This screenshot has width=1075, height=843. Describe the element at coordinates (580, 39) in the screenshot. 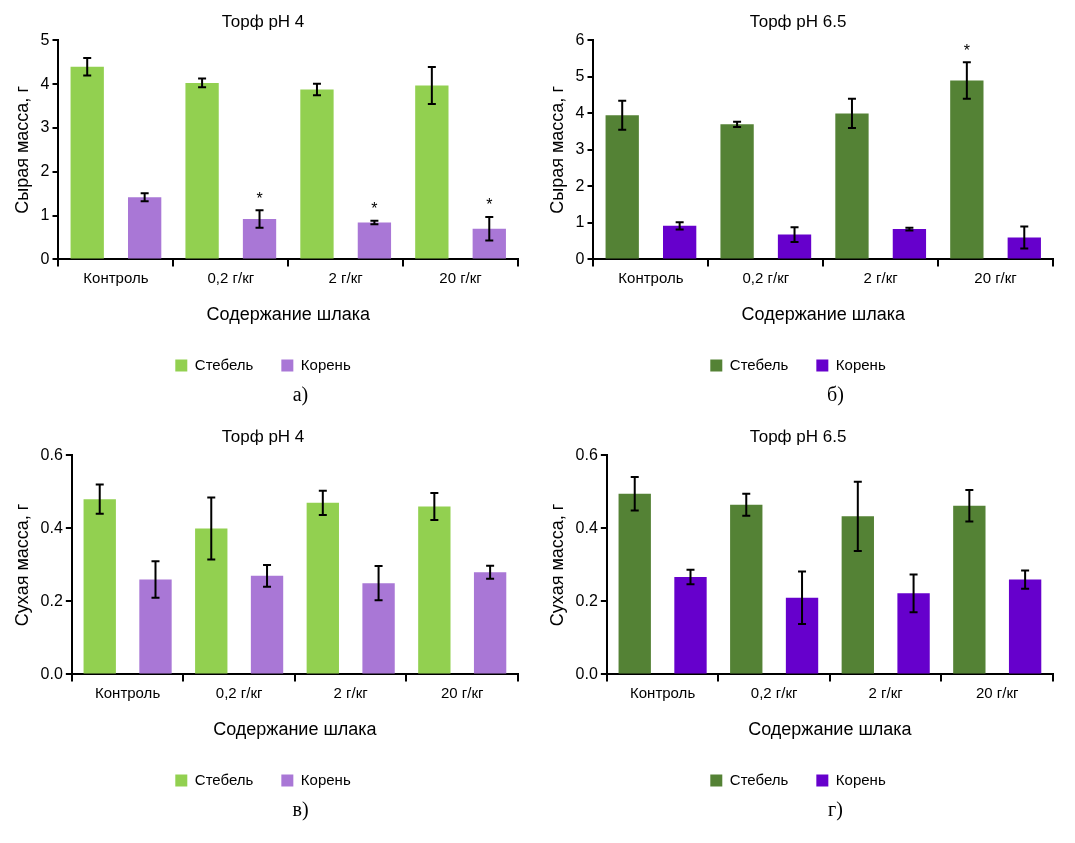

I see `y-tick-label: 6` at that location.